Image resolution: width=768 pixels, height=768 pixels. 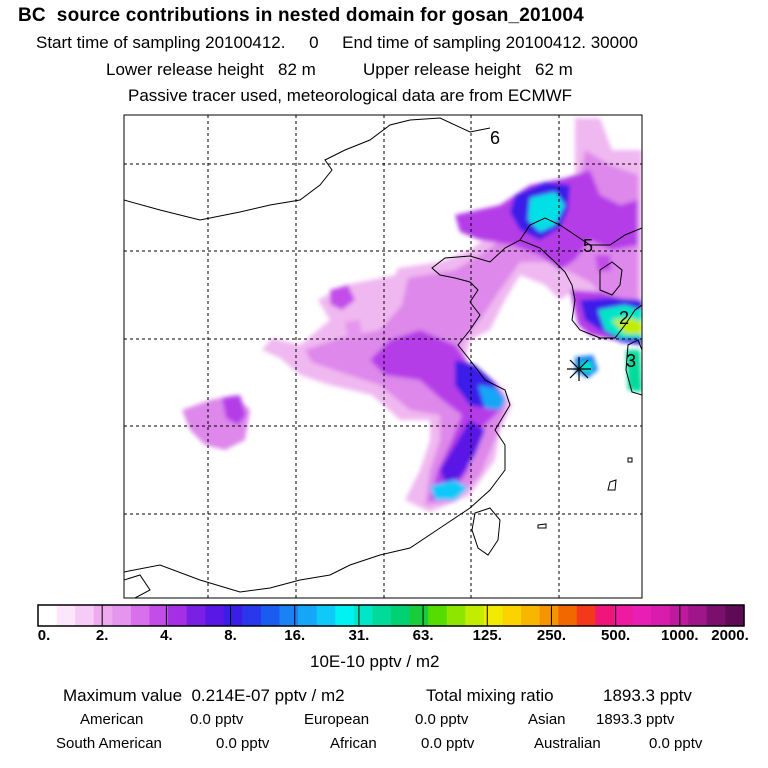 I want to click on region-name-african: African, so click(x=353, y=743).